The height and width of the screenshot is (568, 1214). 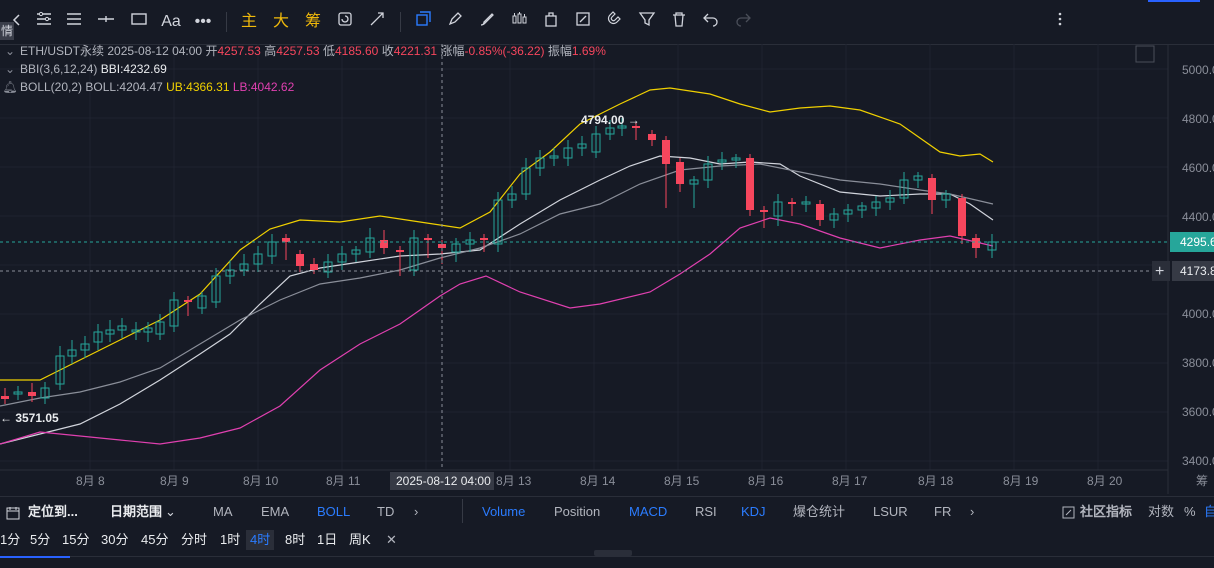 What do you see at coordinates (753, 511) in the screenshot?
I see `kdj-button: KDJ` at bounding box center [753, 511].